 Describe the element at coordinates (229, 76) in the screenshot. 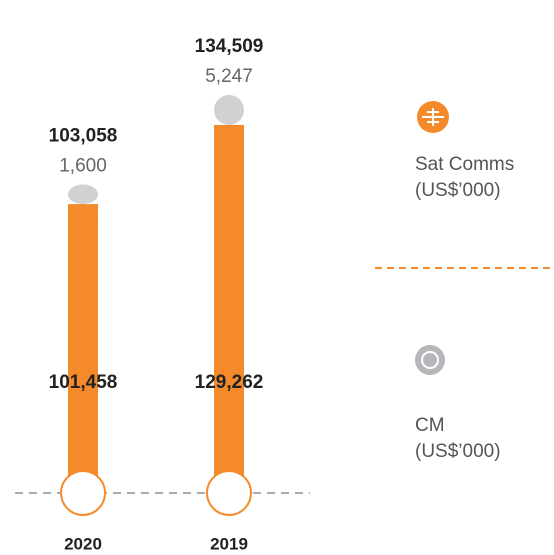

I see `value-label: 5,247` at that location.